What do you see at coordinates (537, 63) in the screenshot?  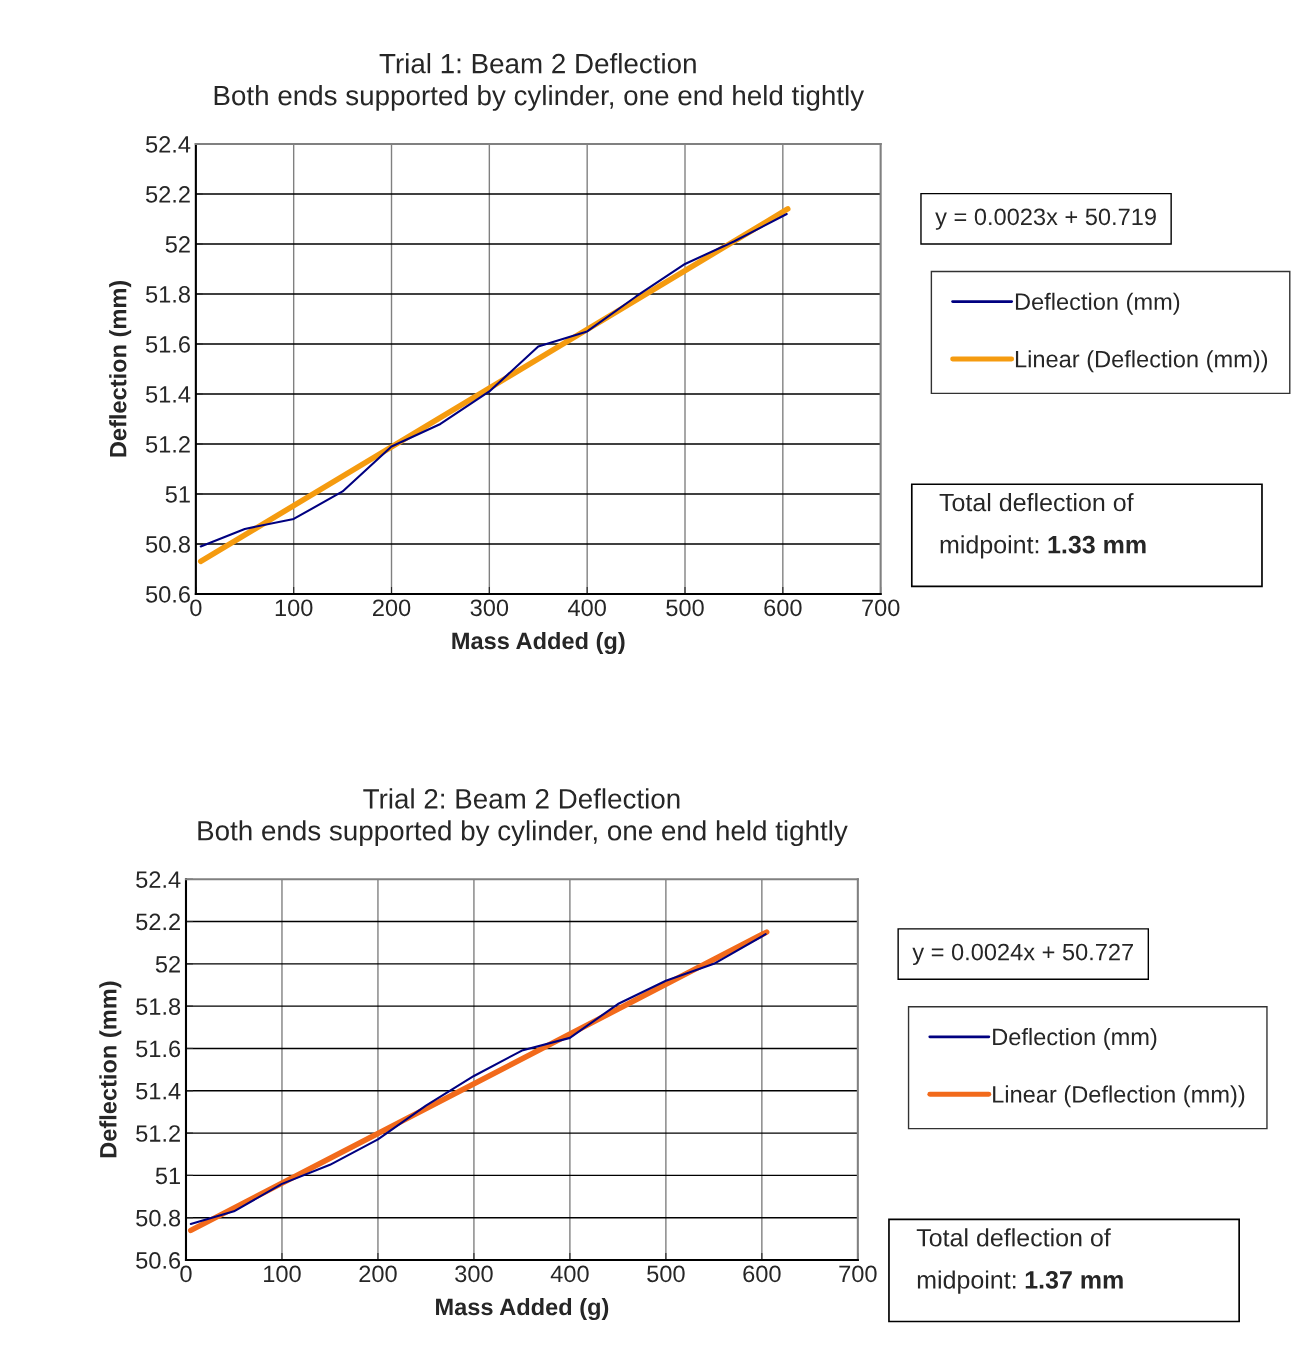 I see `chart-title: Trial 1: Beam 2 Deflection` at bounding box center [537, 63].